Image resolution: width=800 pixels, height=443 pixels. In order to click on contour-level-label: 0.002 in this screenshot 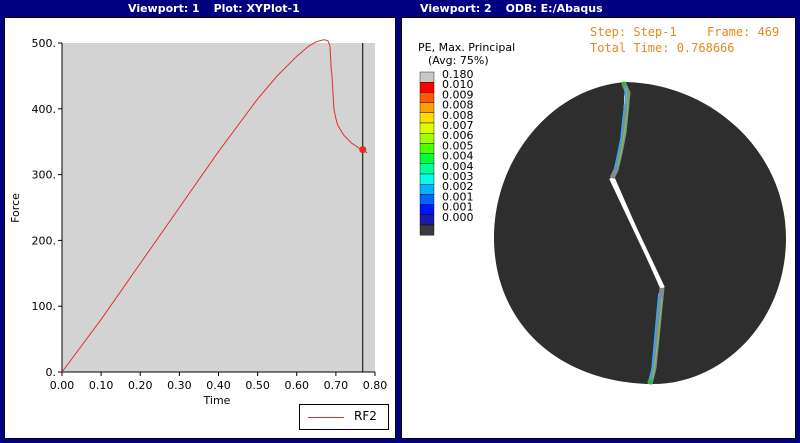, I will do `click(458, 186)`.